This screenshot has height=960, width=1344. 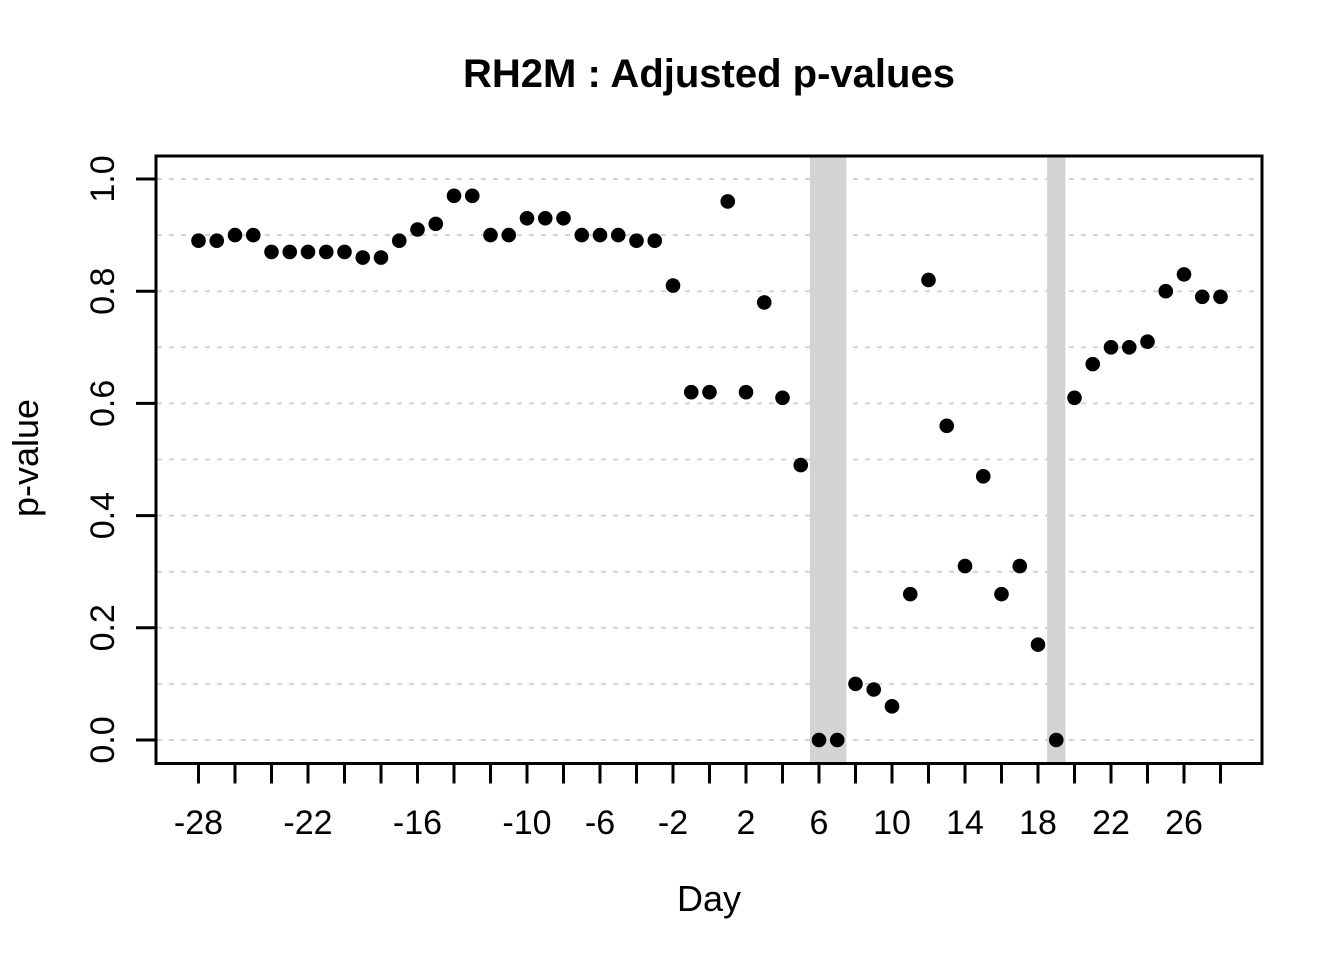 What do you see at coordinates (103, 291) in the screenshot?
I see `y-tick-label: 0.8` at bounding box center [103, 291].